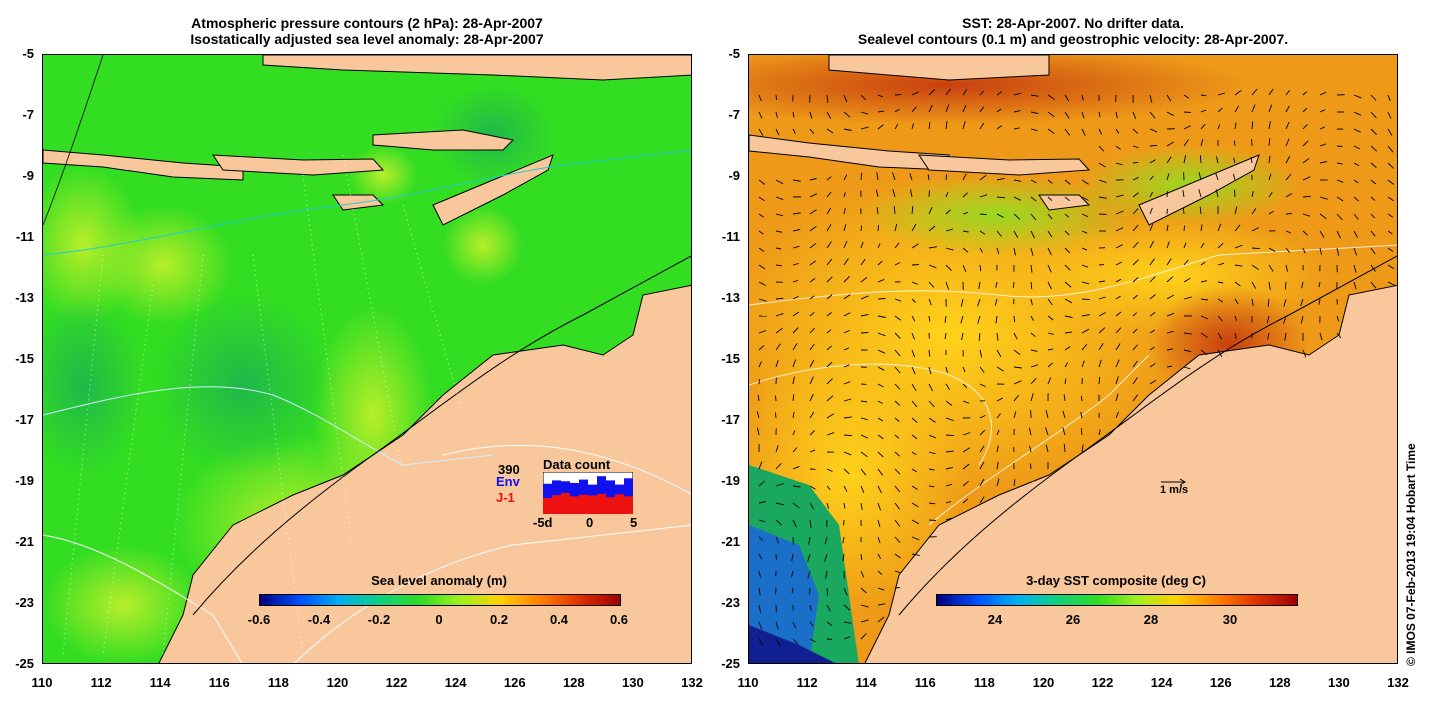 The height and width of the screenshot is (710, 1440). Describe the element at coordinates (42, 682) in the screenshot. I see `left-x-tick: 110` at that location.